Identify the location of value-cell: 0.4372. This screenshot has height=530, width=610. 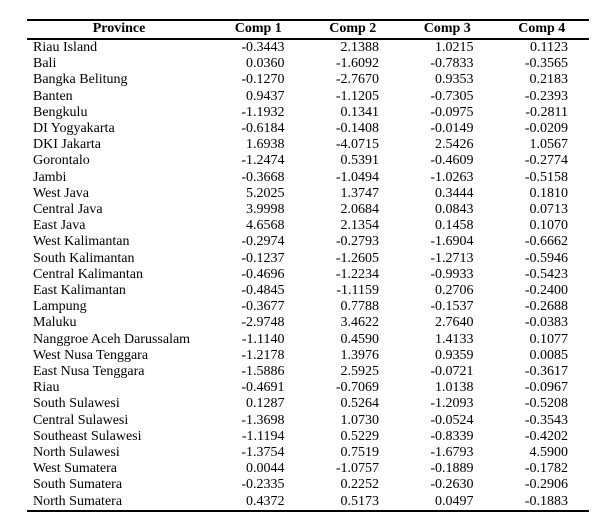
(265, 501).